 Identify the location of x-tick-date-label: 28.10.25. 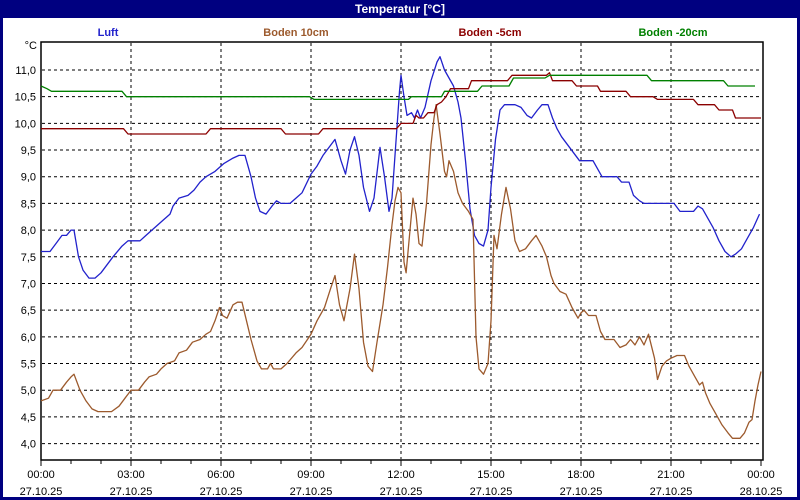
(761, 492).